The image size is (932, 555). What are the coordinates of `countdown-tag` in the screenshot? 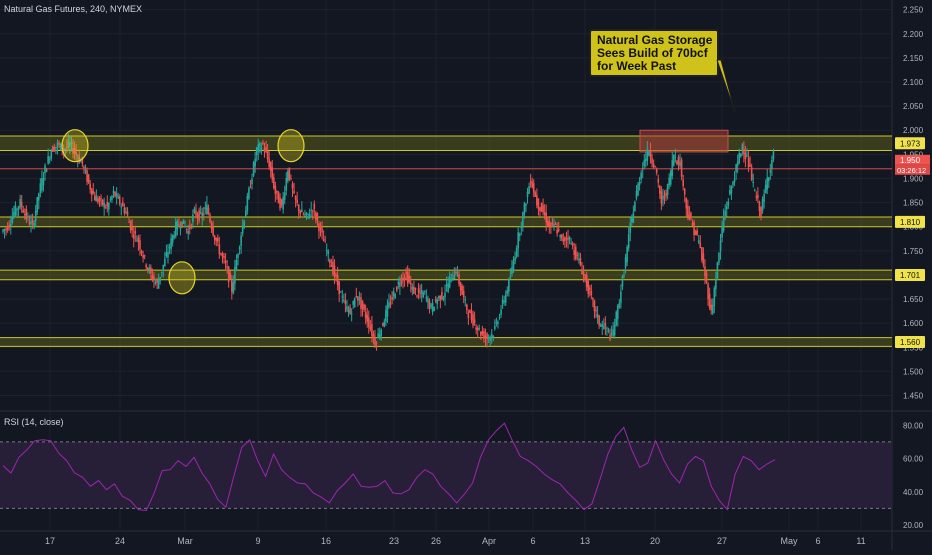 It's located at (912, 169).